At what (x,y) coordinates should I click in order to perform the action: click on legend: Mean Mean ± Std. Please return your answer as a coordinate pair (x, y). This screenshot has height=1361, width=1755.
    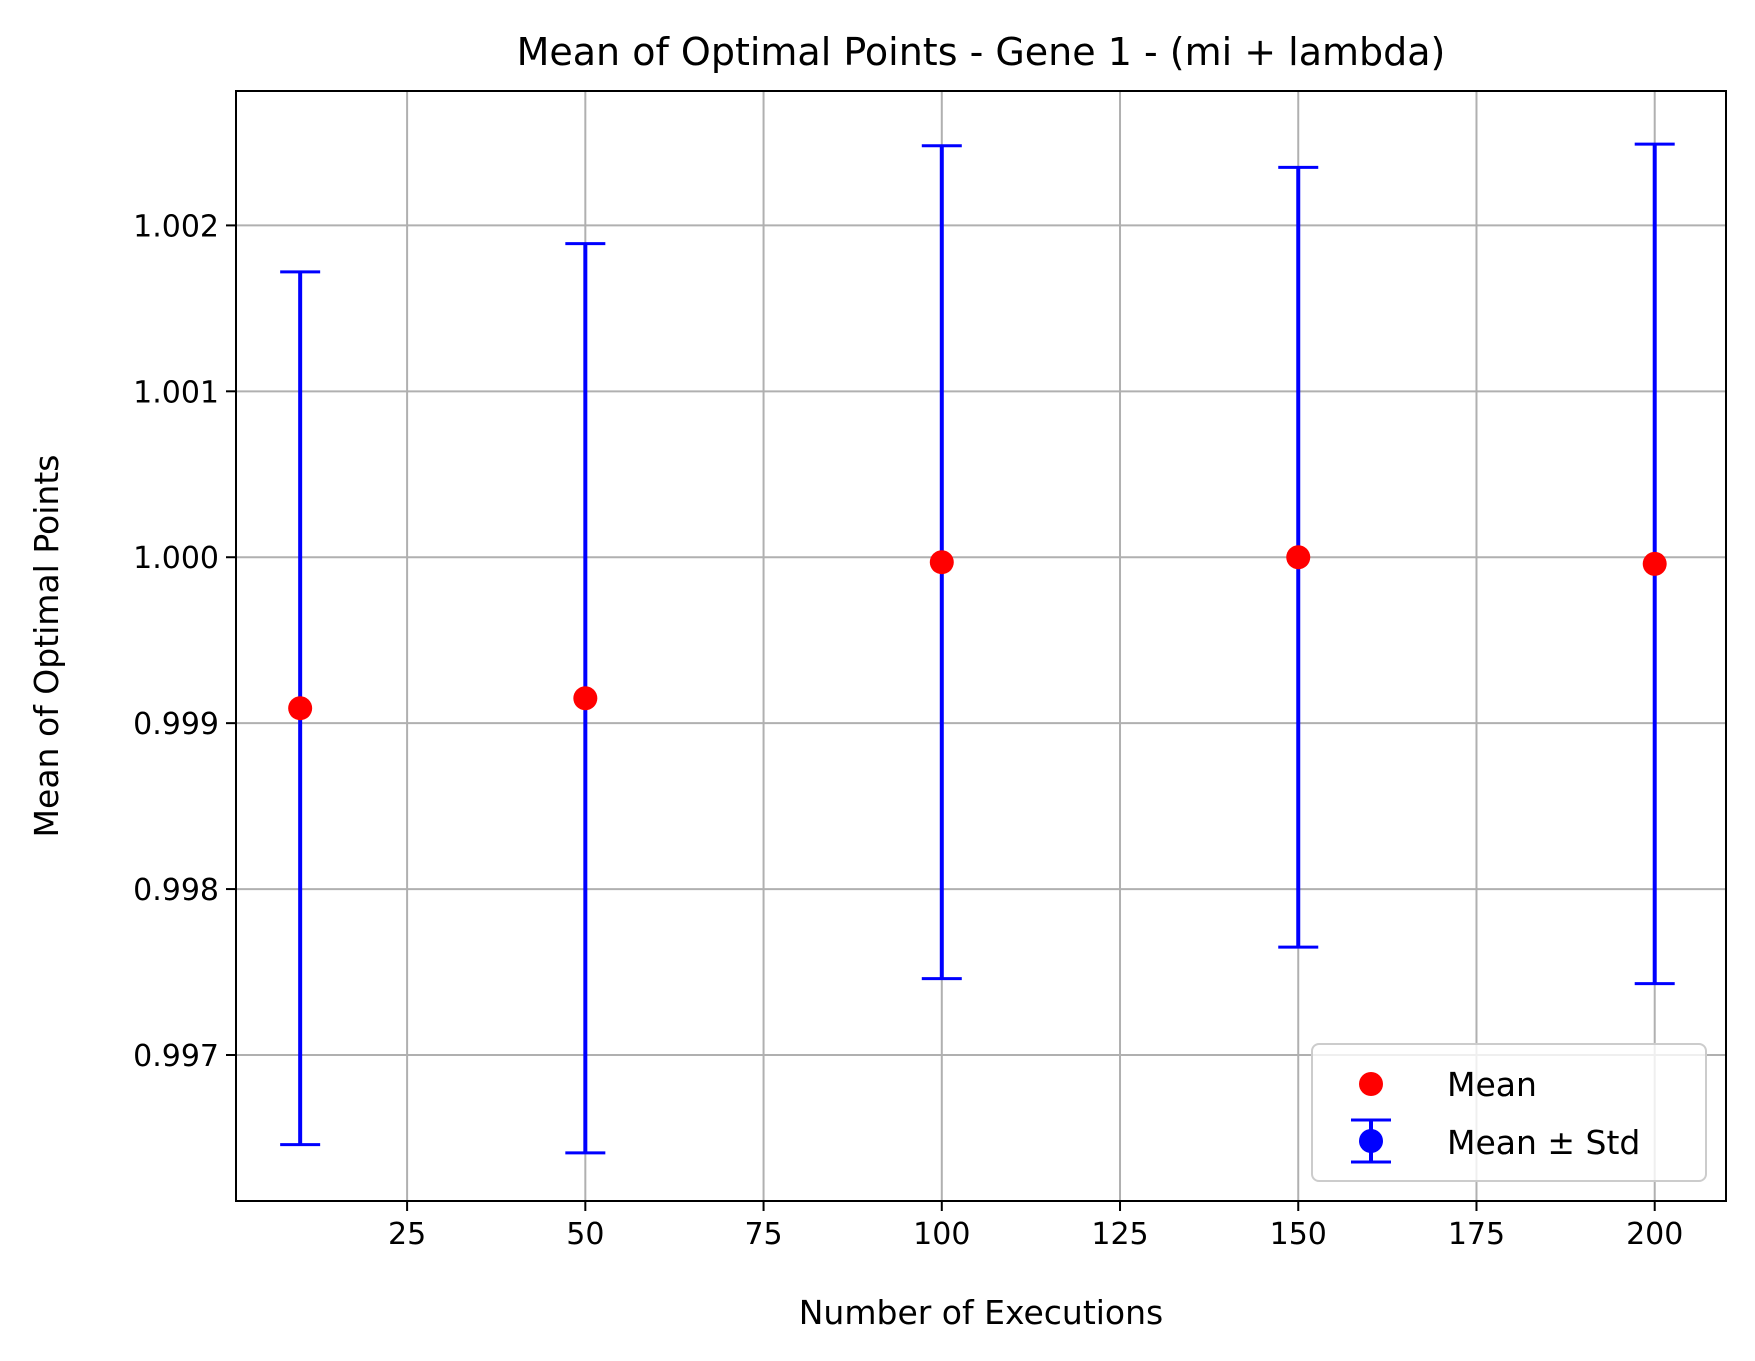
    Looking at the image, I should click on (1509, 1112).